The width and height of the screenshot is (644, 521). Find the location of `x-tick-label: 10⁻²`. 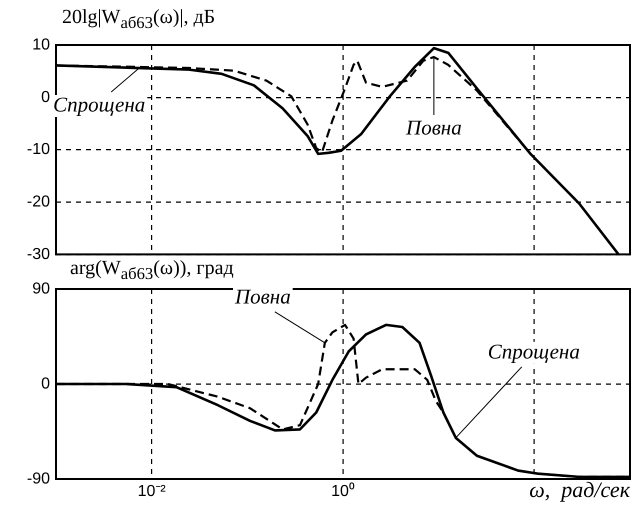

x-tick-label: 10⁻² is located at coordinates (152, 491).